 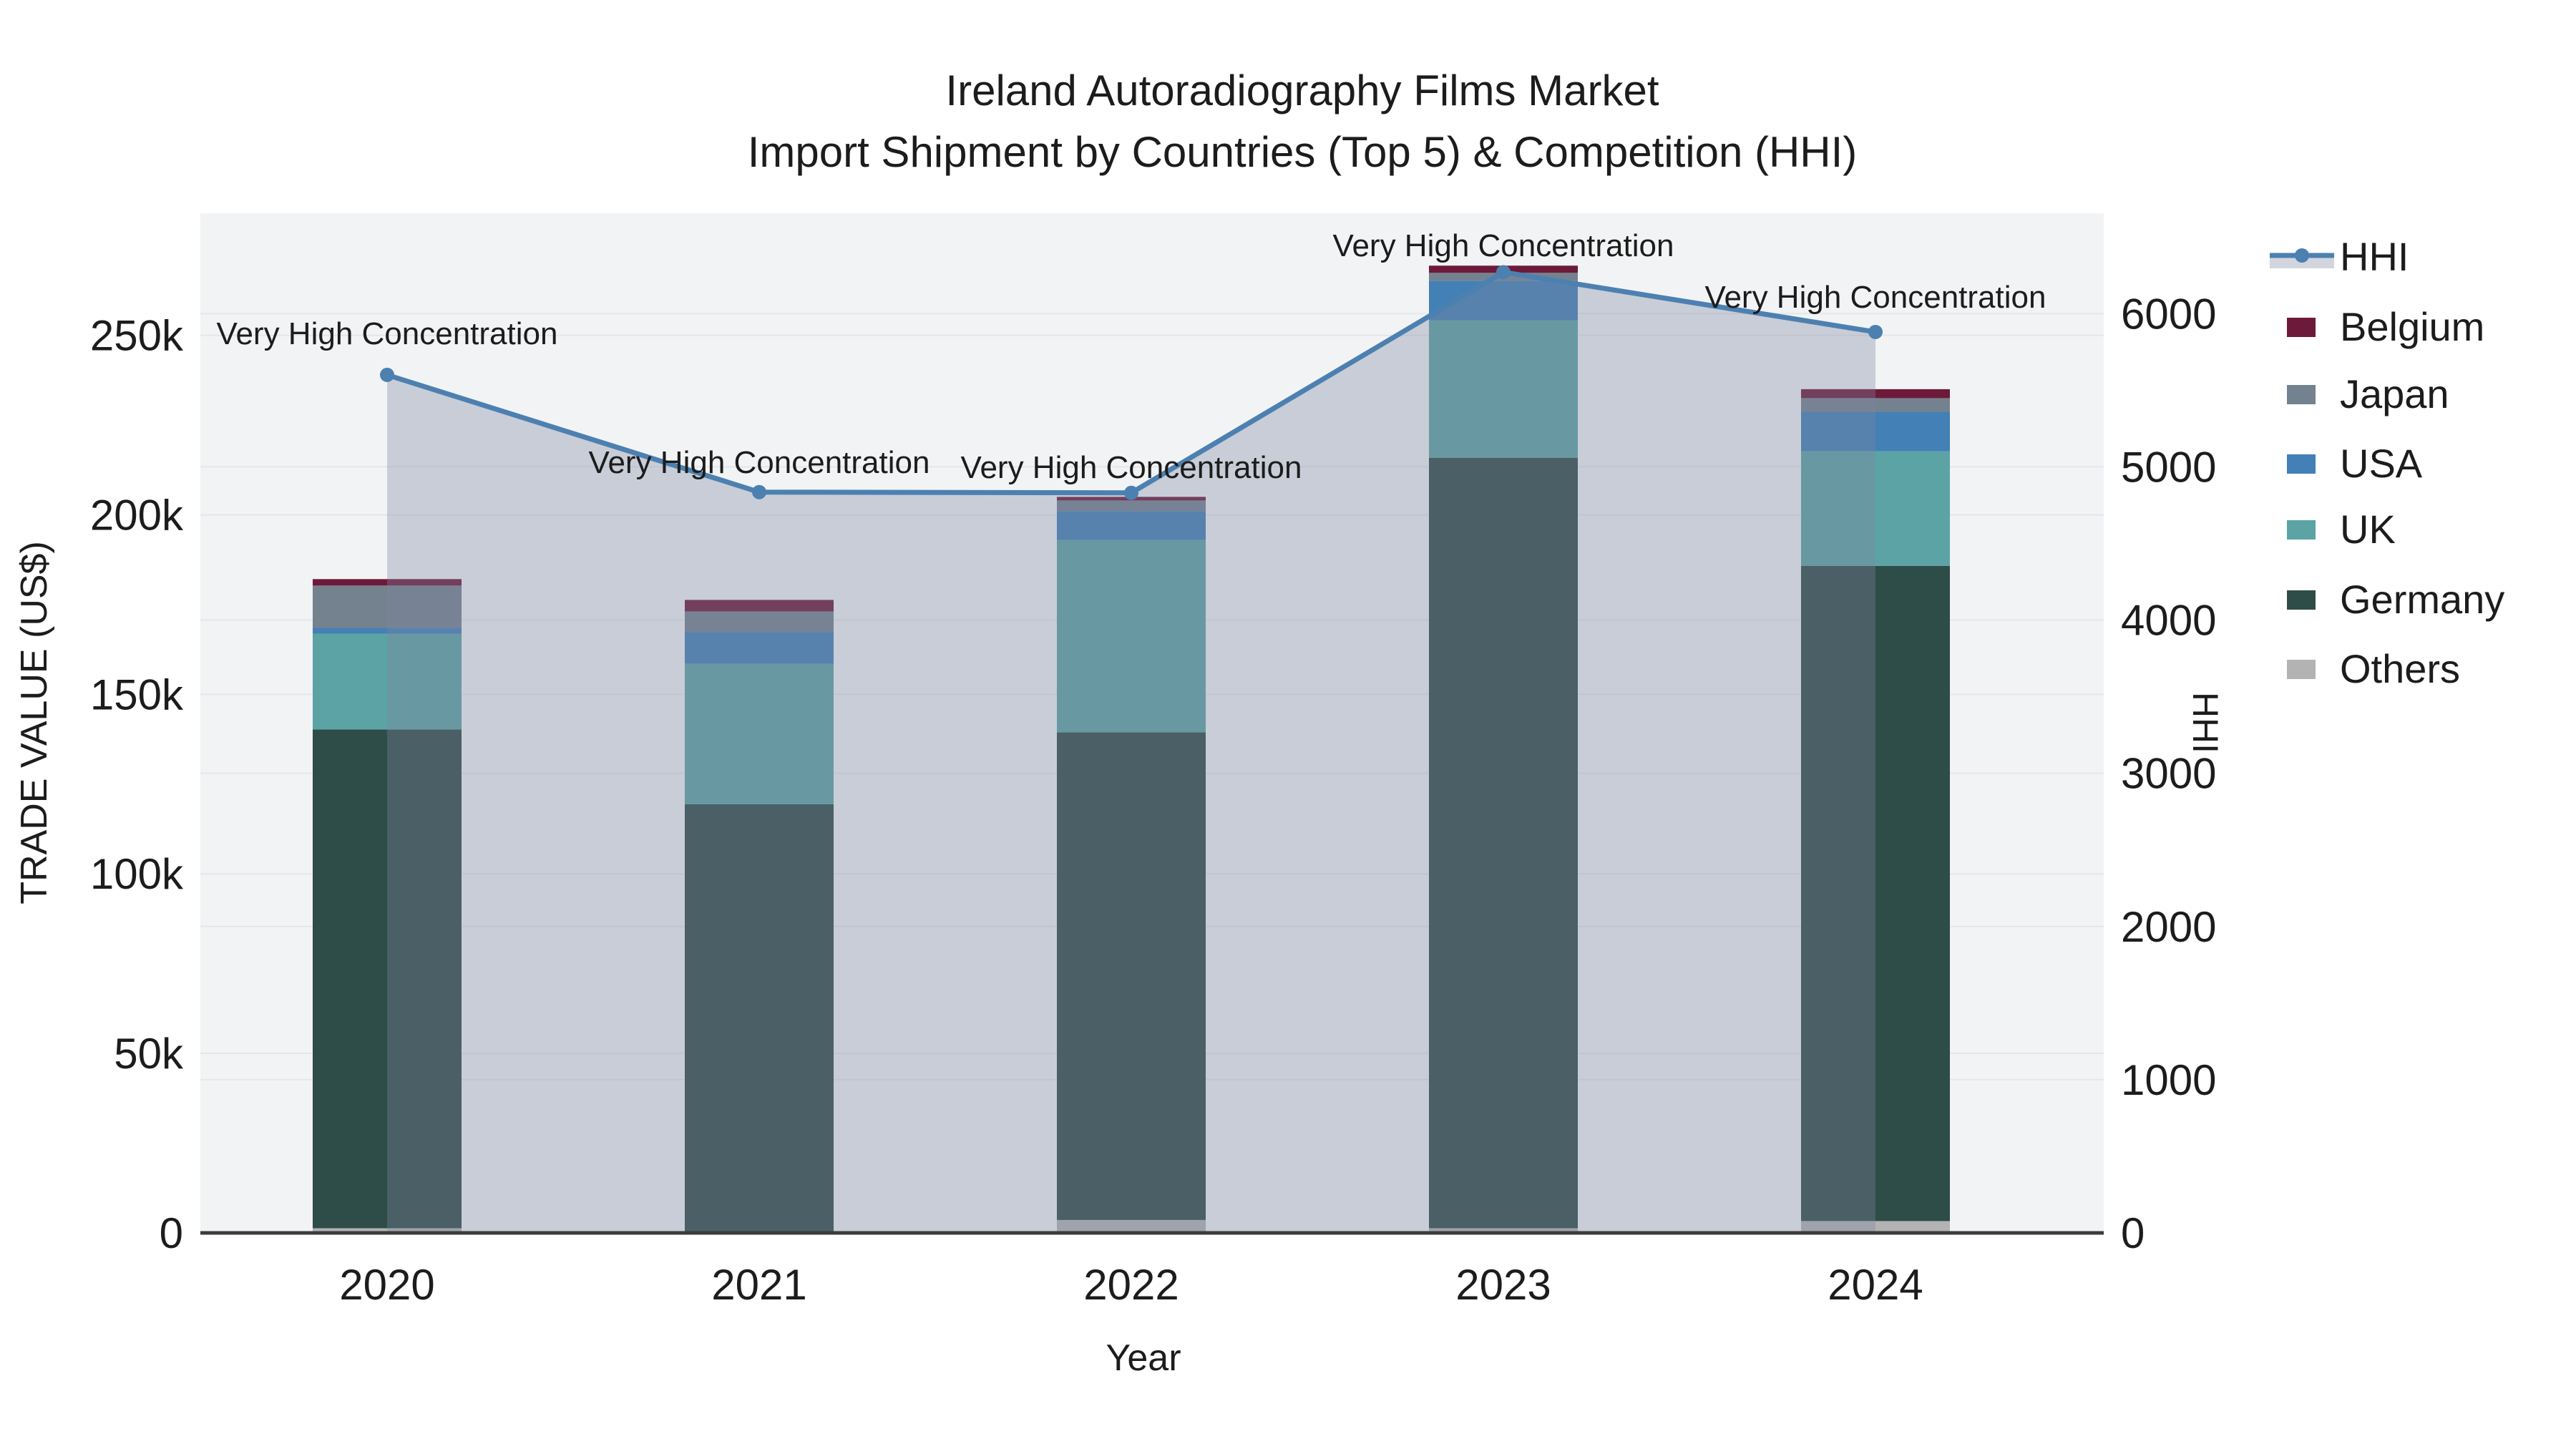 What do you see at coordinates (2168, 1080) in the screenshot?
I see `y-right-tick-1000: 1000` at bounding box center [2168, 1080].